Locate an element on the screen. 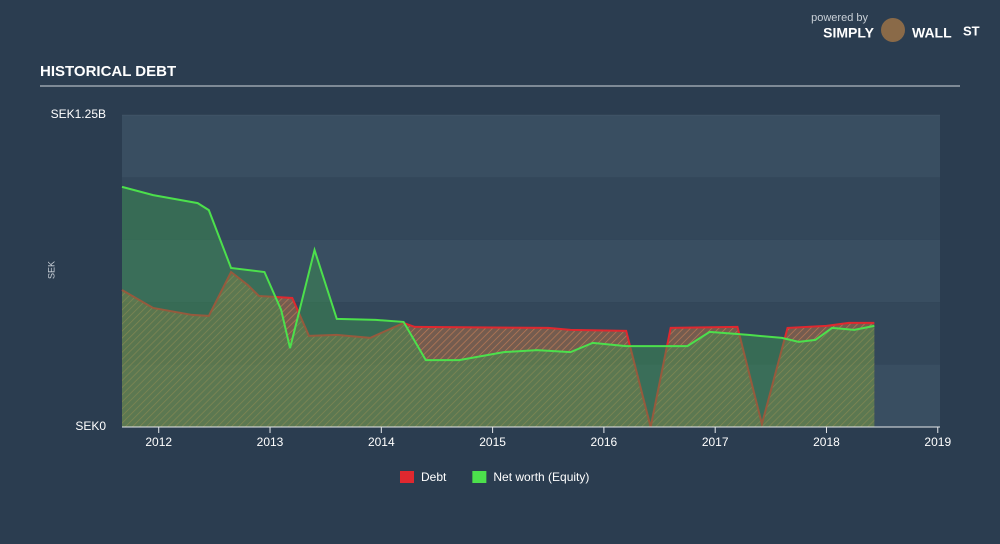  x-tick-label: 2018 is located at coordinates (826, 442).